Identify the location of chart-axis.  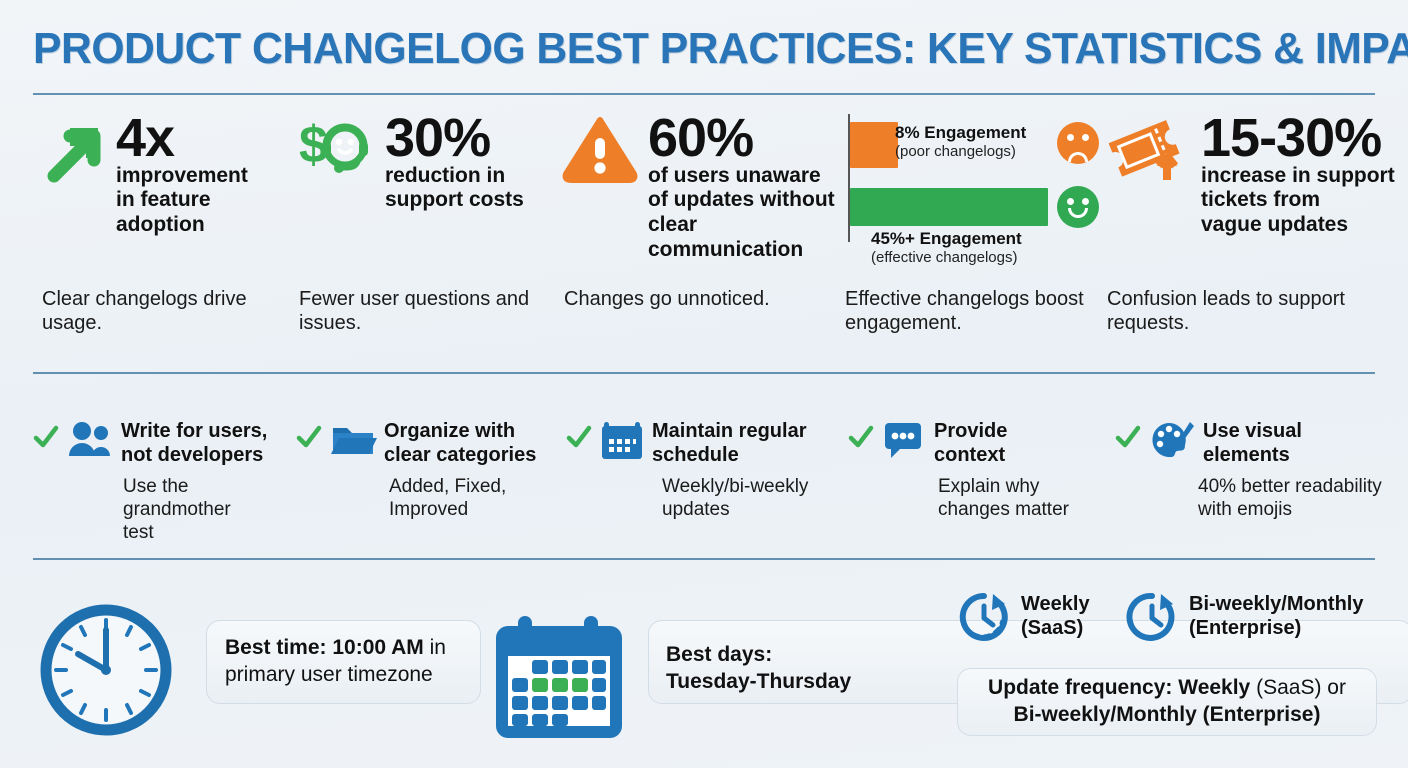
(849, 178).